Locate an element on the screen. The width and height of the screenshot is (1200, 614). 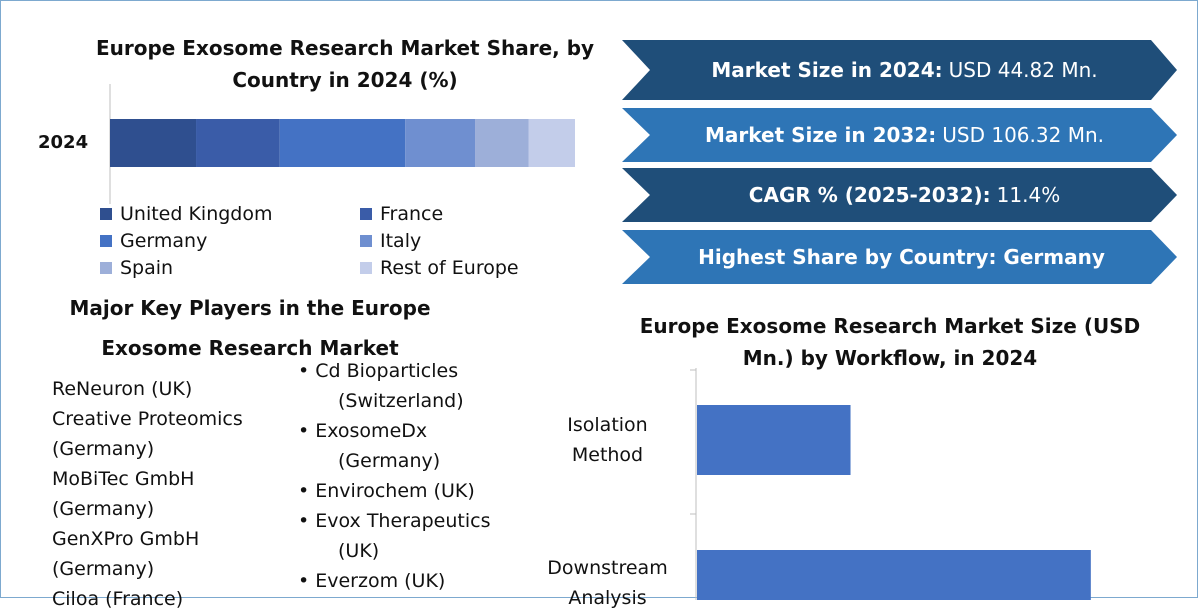
banner-value: USD 106.32 Mn. is located at coordinates (1023, 135).